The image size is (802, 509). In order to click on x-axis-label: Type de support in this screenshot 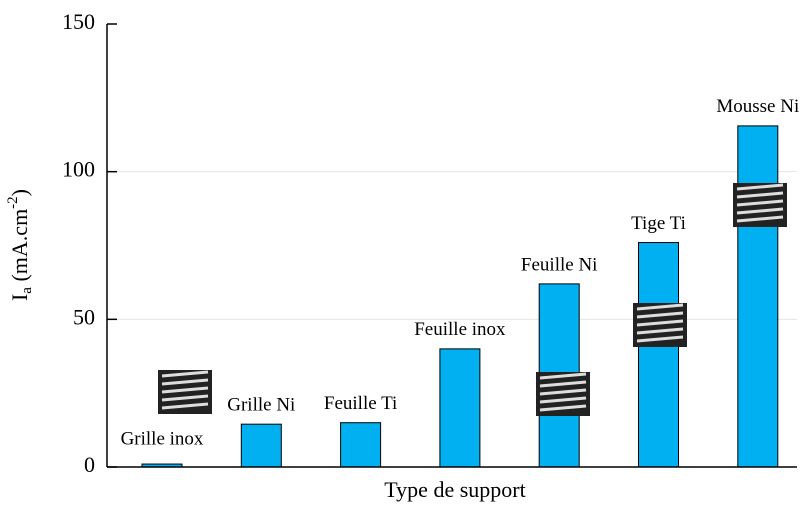, I will do `click(454, 489)`.